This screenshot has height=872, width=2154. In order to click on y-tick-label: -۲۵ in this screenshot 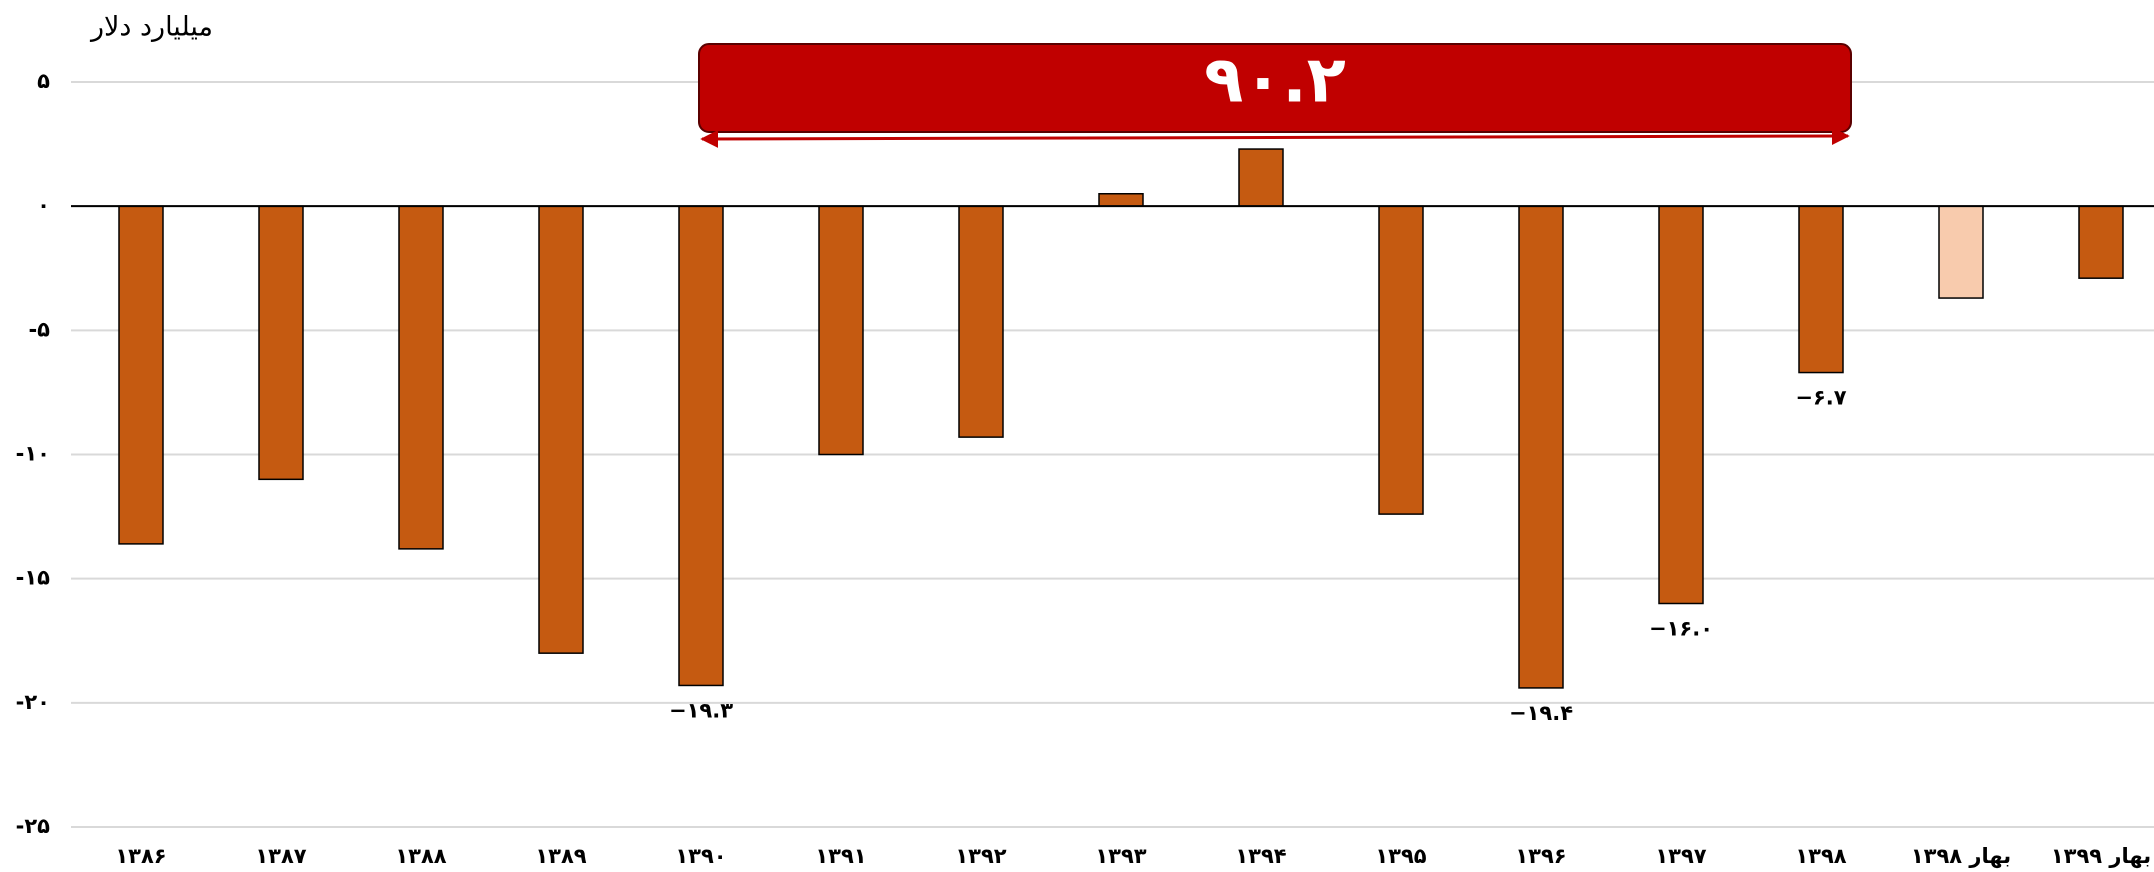, I will do `click(33, 826)`.